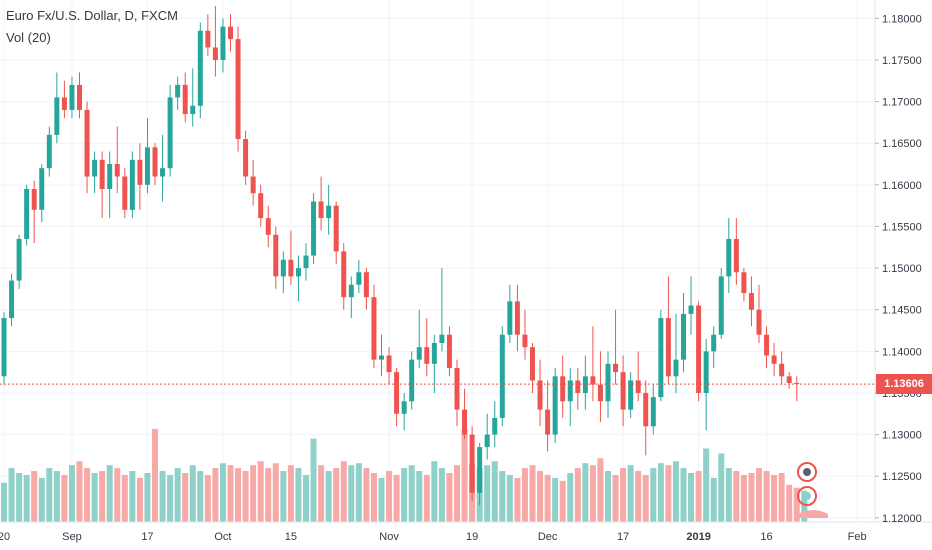 The width and height of the screenshot is (932, 550). I want to click on time-tick-label: 16, so click(766, 537).